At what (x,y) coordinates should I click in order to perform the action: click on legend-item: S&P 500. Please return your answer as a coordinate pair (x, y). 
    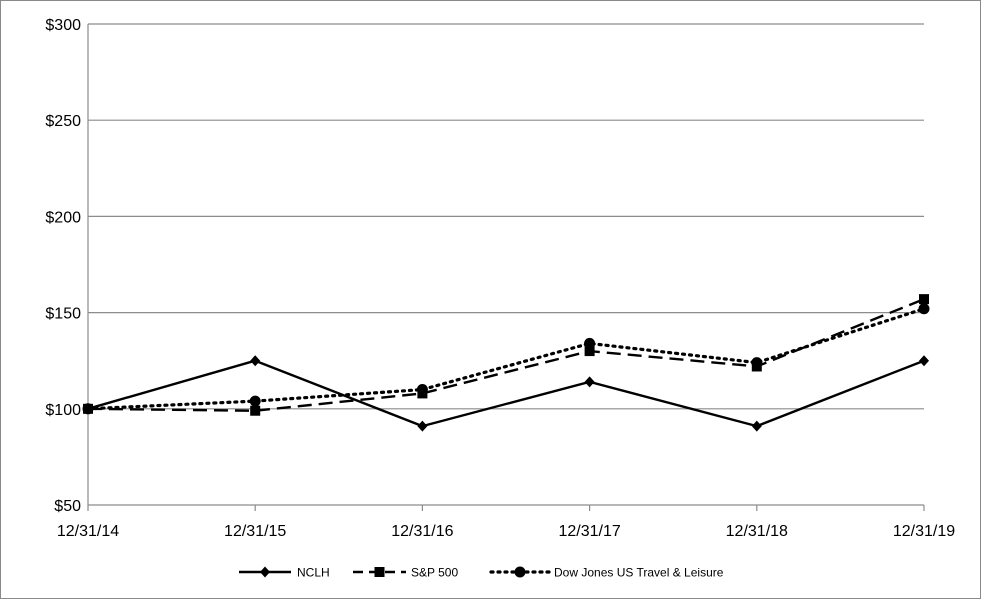
    Looking at the image, I should click on (405, 573).